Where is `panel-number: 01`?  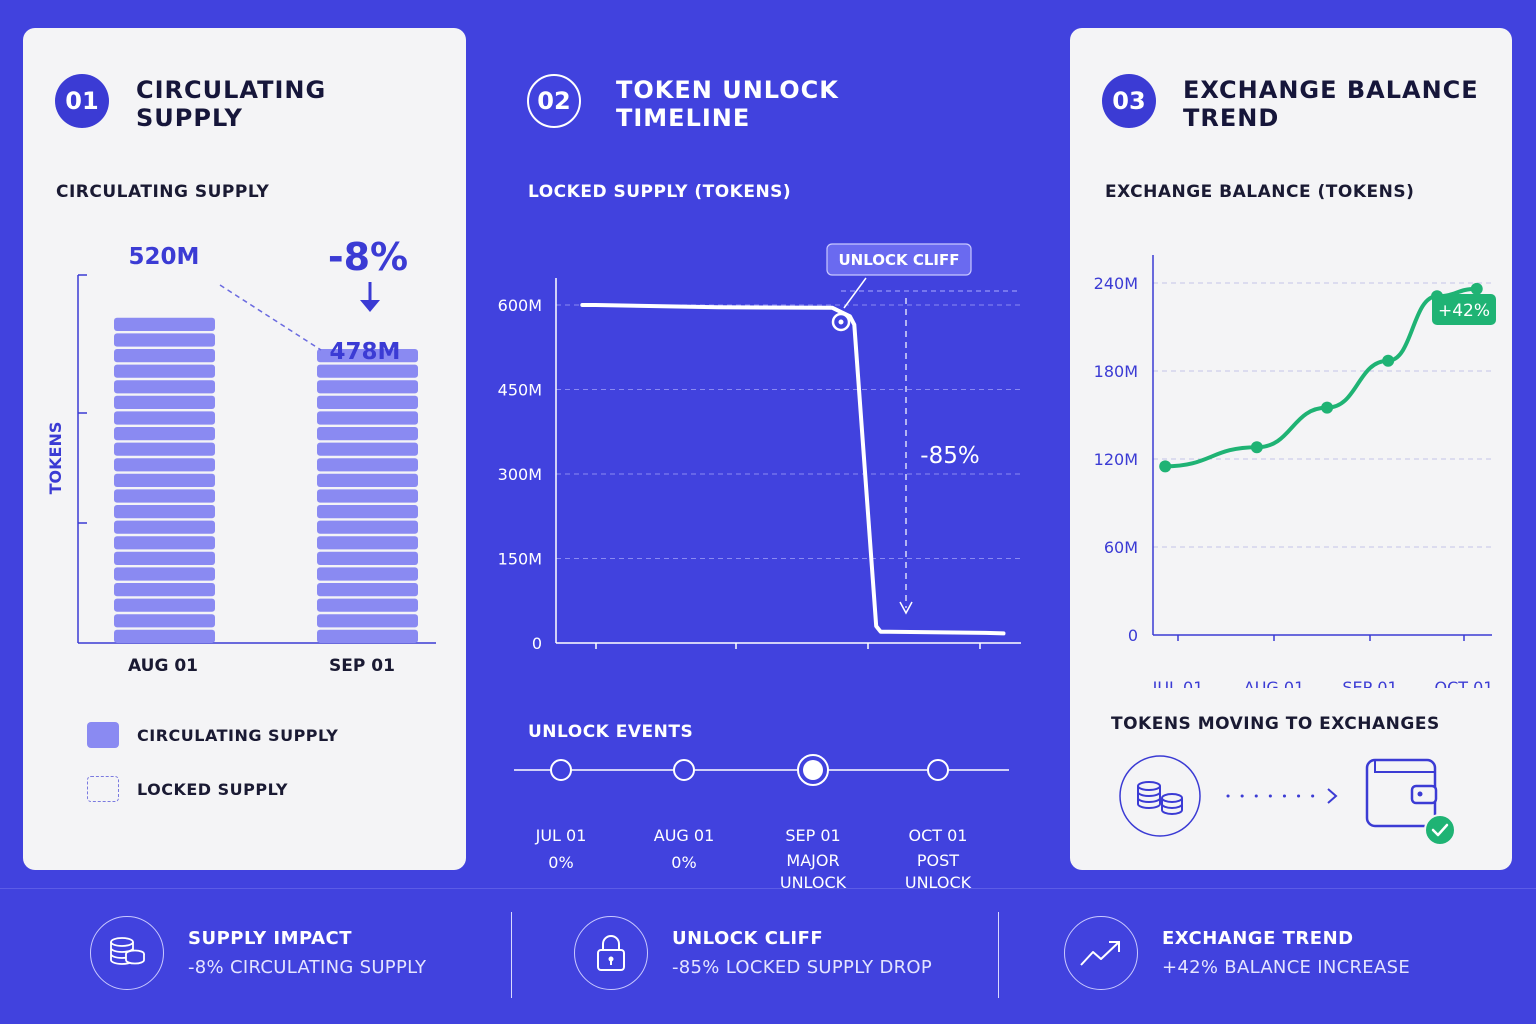
panel-number: 01 is located at coordinates (82, 101).